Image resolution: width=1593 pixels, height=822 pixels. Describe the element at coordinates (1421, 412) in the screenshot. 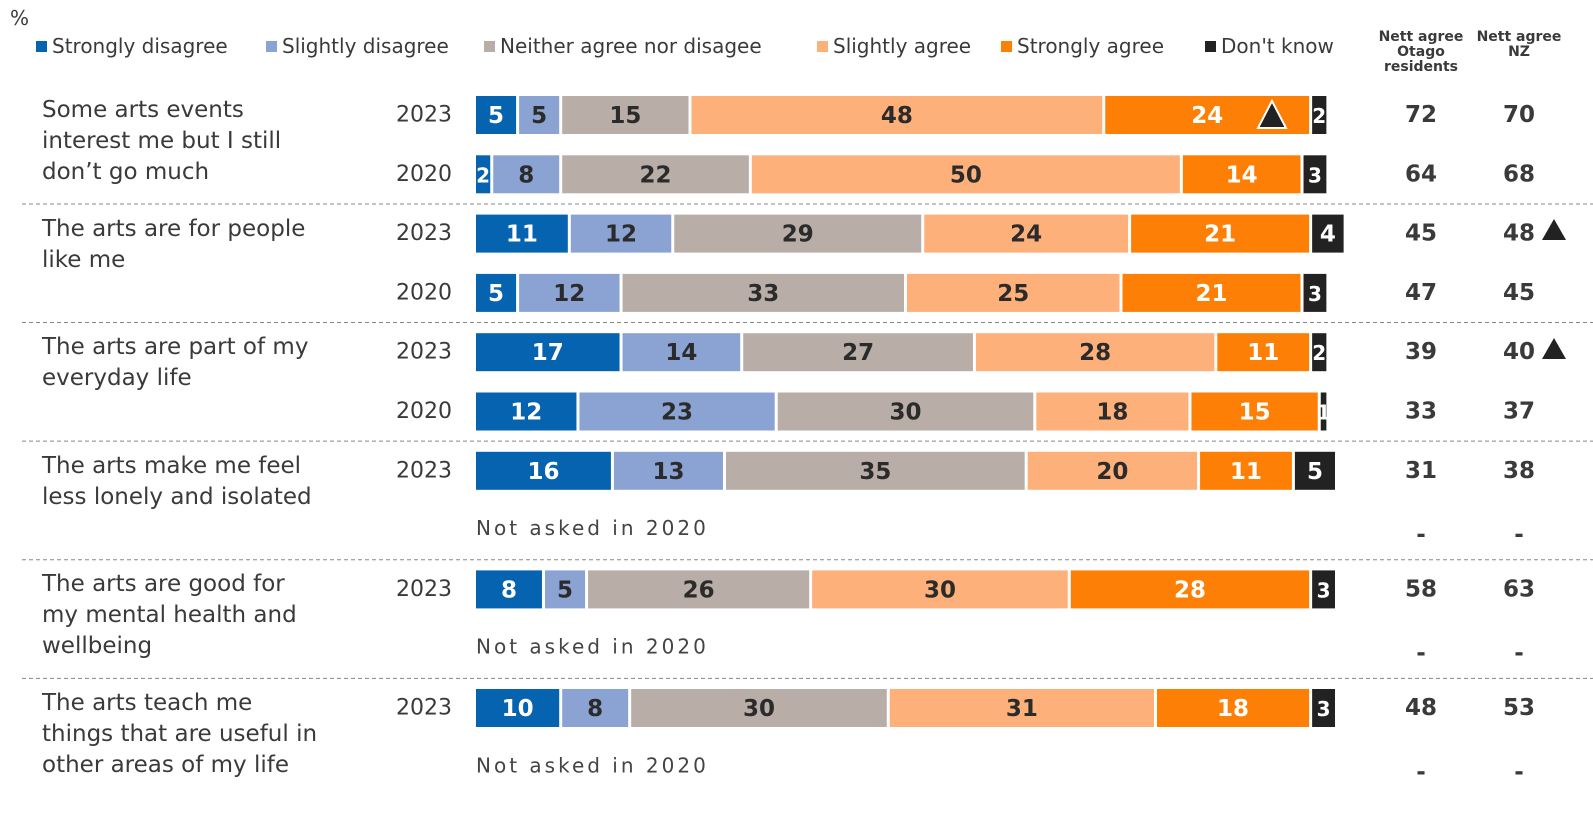

I see `nett-value: 33` at that location.